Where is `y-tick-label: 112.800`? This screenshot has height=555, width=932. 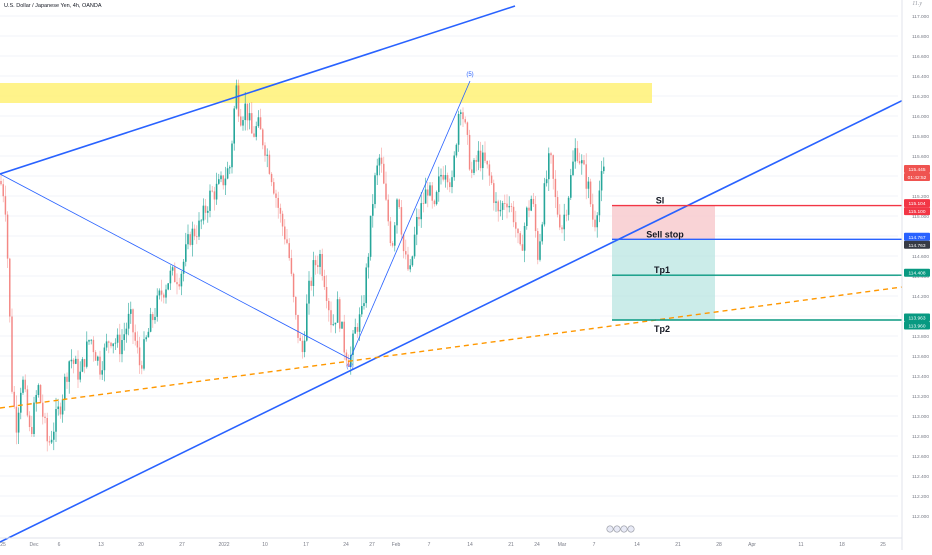 y-tick-label: 112.800 is located at coordinates (920, 437).